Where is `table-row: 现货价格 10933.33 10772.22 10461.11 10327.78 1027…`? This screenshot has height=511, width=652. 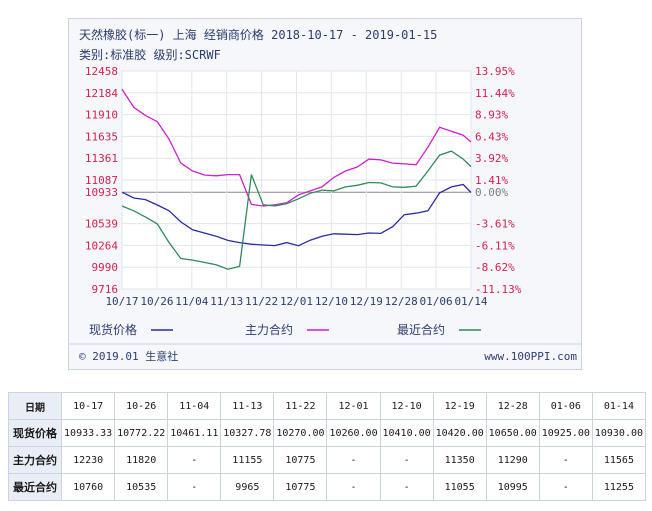 table-row: 现货价格 10933.33 10772.22 10461.11 10327.78 1027… is located at coordinates (327, 433).